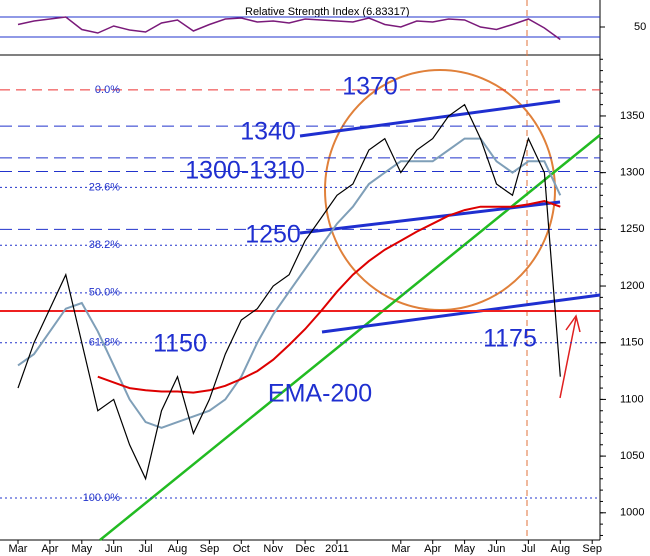 The width and height of the screenshot is (650, 556). I want to click on rsi-title: Relative Strength Index (6.83317), so click(327, 12).